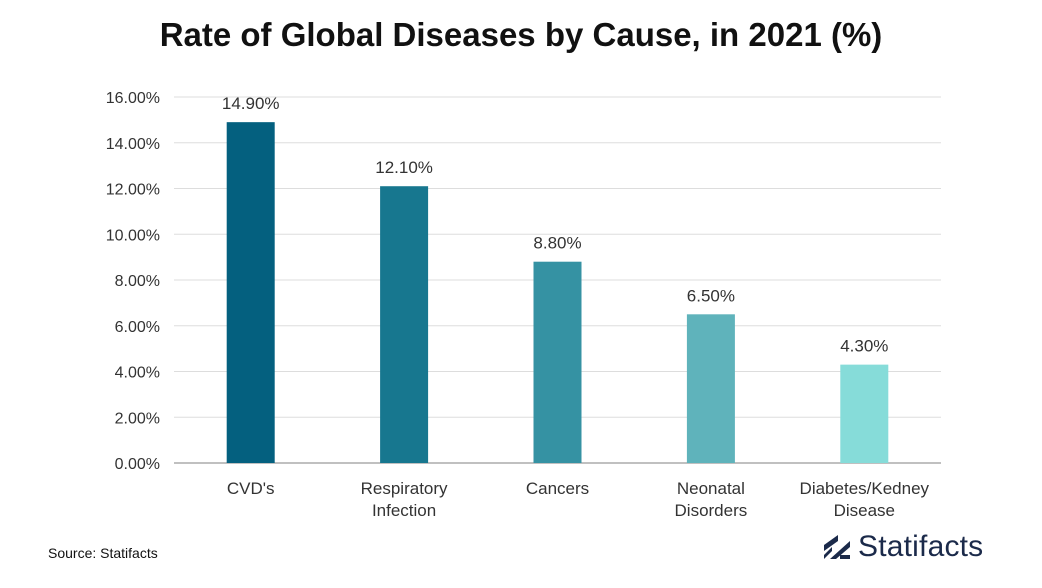  I want to click on y-tick-label: 12.00%, so click(133, 190).